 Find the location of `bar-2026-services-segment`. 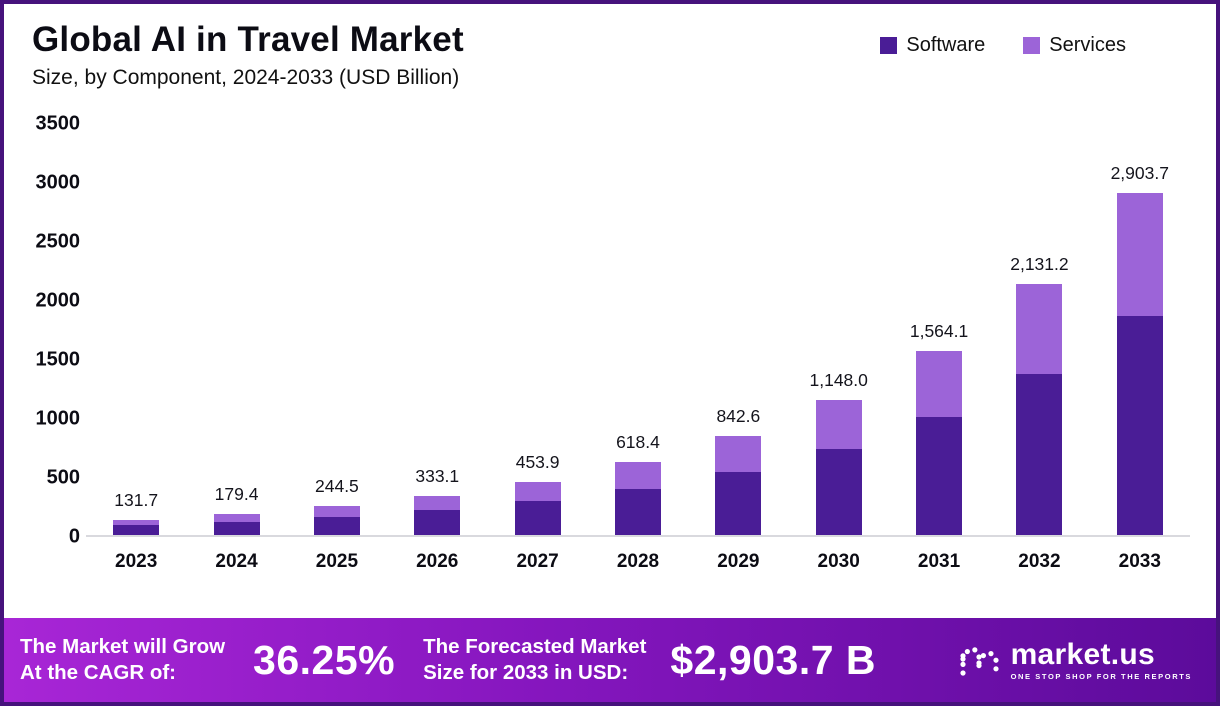

bar-2026-services-segment is located at coordinates (437, 503).